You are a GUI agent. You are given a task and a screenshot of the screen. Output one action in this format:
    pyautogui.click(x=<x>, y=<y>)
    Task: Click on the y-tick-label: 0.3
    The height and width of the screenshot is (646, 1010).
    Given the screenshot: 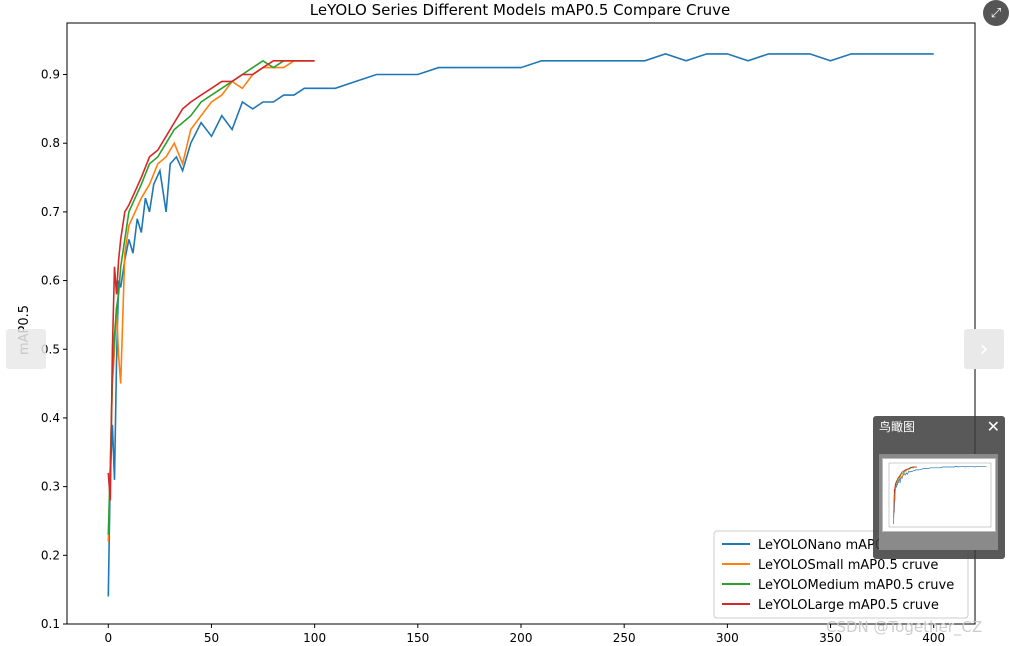 What is the action you would take?
    pyautogui.click(x=50, y=487)
    